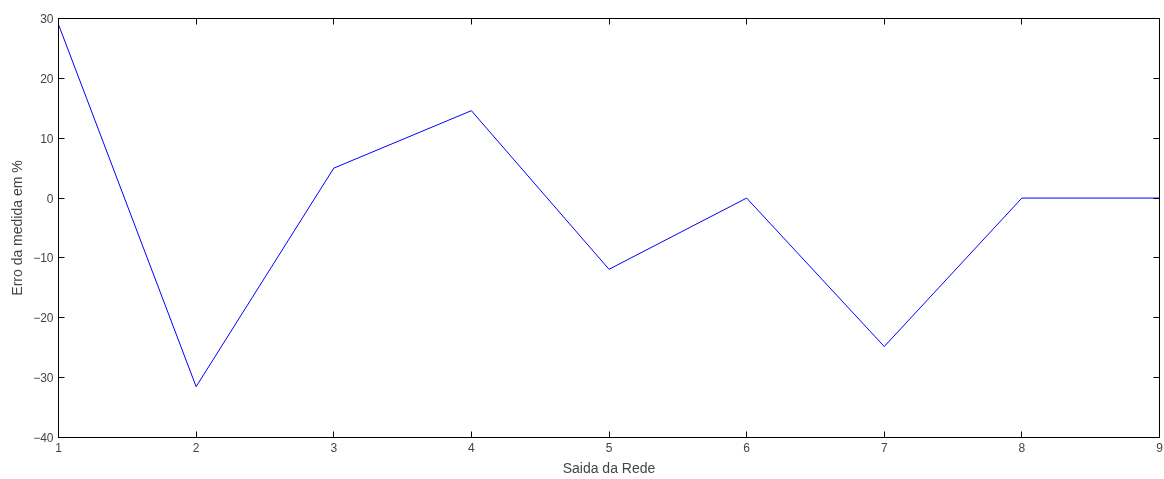 This screenshot has height=479, width=1164. What do you see at coordinates (43, 318) in the screenshot?
I see `y-tick-label: −20` at bounding box center [43, 318].